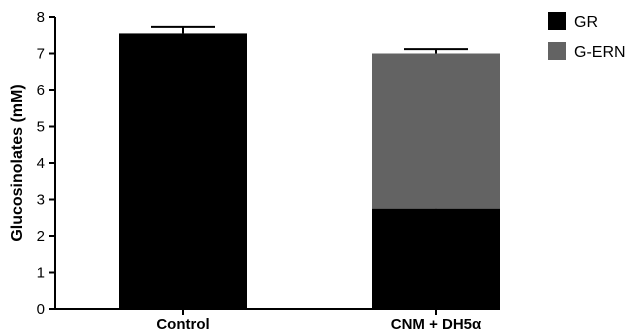 The height and width of the screenshot is (330, 632). Describe the element at coordinates (41, 273) in the screenshot. I see `y-tick-label-1: 1` at that location.